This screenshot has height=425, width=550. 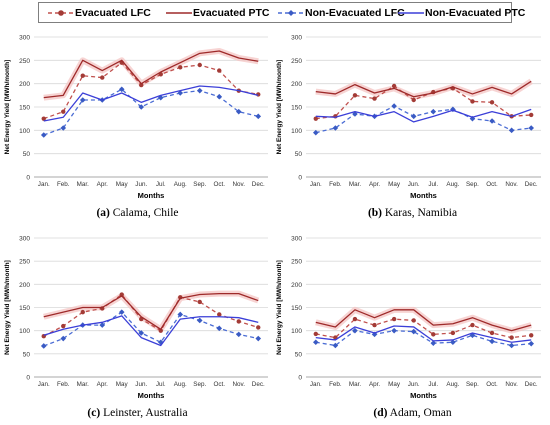 I want to click on caption-leinster: (c) Leinster, Australia, so click(x=137, y=413).